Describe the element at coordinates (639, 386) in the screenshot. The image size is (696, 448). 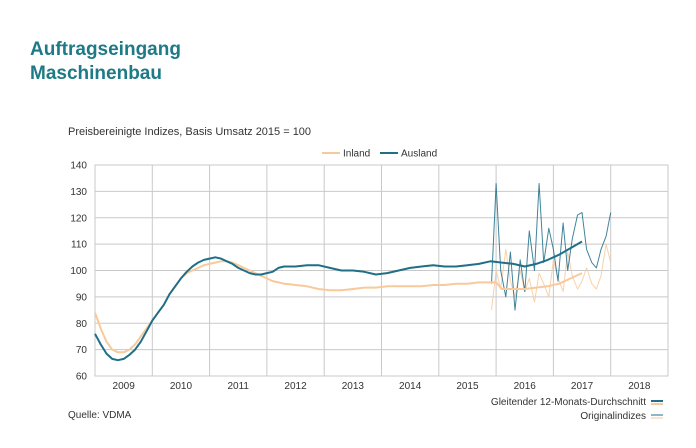
I see `x-tick-label: 2018` at that location.